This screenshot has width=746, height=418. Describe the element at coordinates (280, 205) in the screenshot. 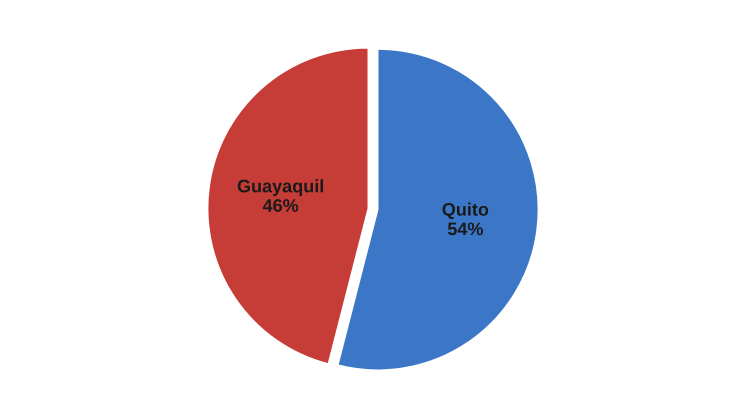

I see `data-label: 46%` at that location.